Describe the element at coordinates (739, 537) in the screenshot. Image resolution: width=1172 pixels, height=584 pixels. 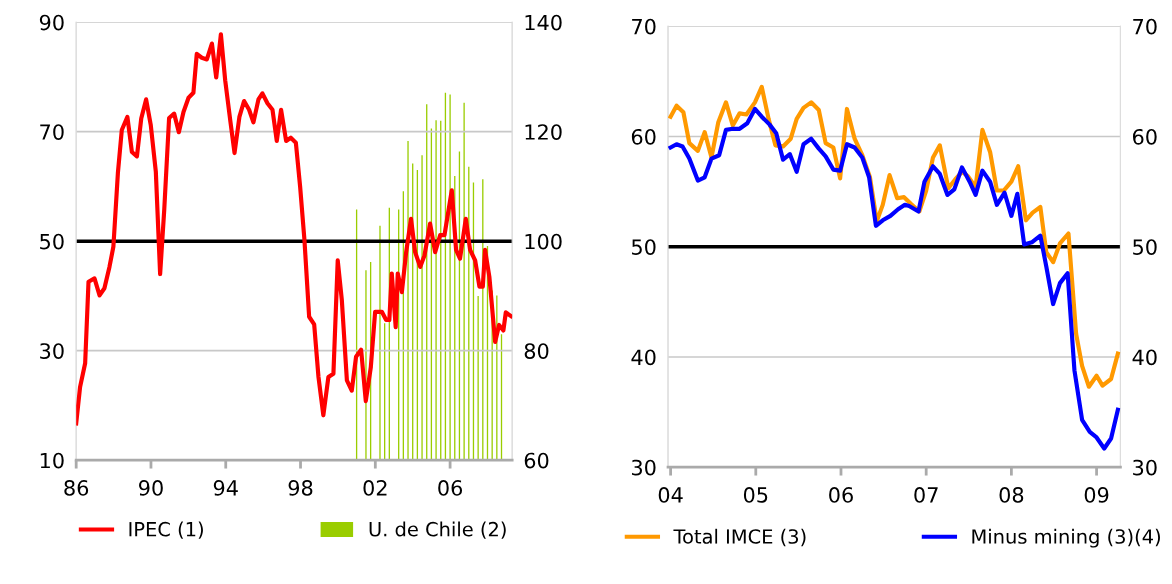
I see `legend-label: Total IMCE (3)` at that location.